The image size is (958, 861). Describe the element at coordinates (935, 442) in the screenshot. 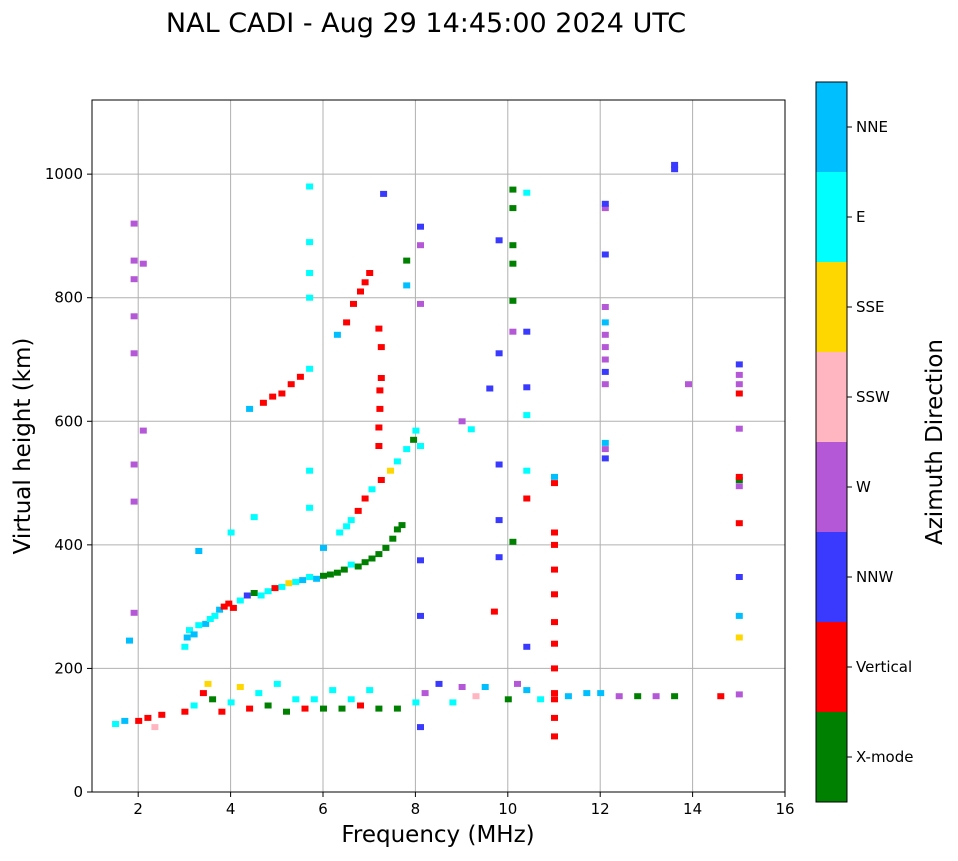

I see `colorbar-label: Azimuth Direction` at that location.